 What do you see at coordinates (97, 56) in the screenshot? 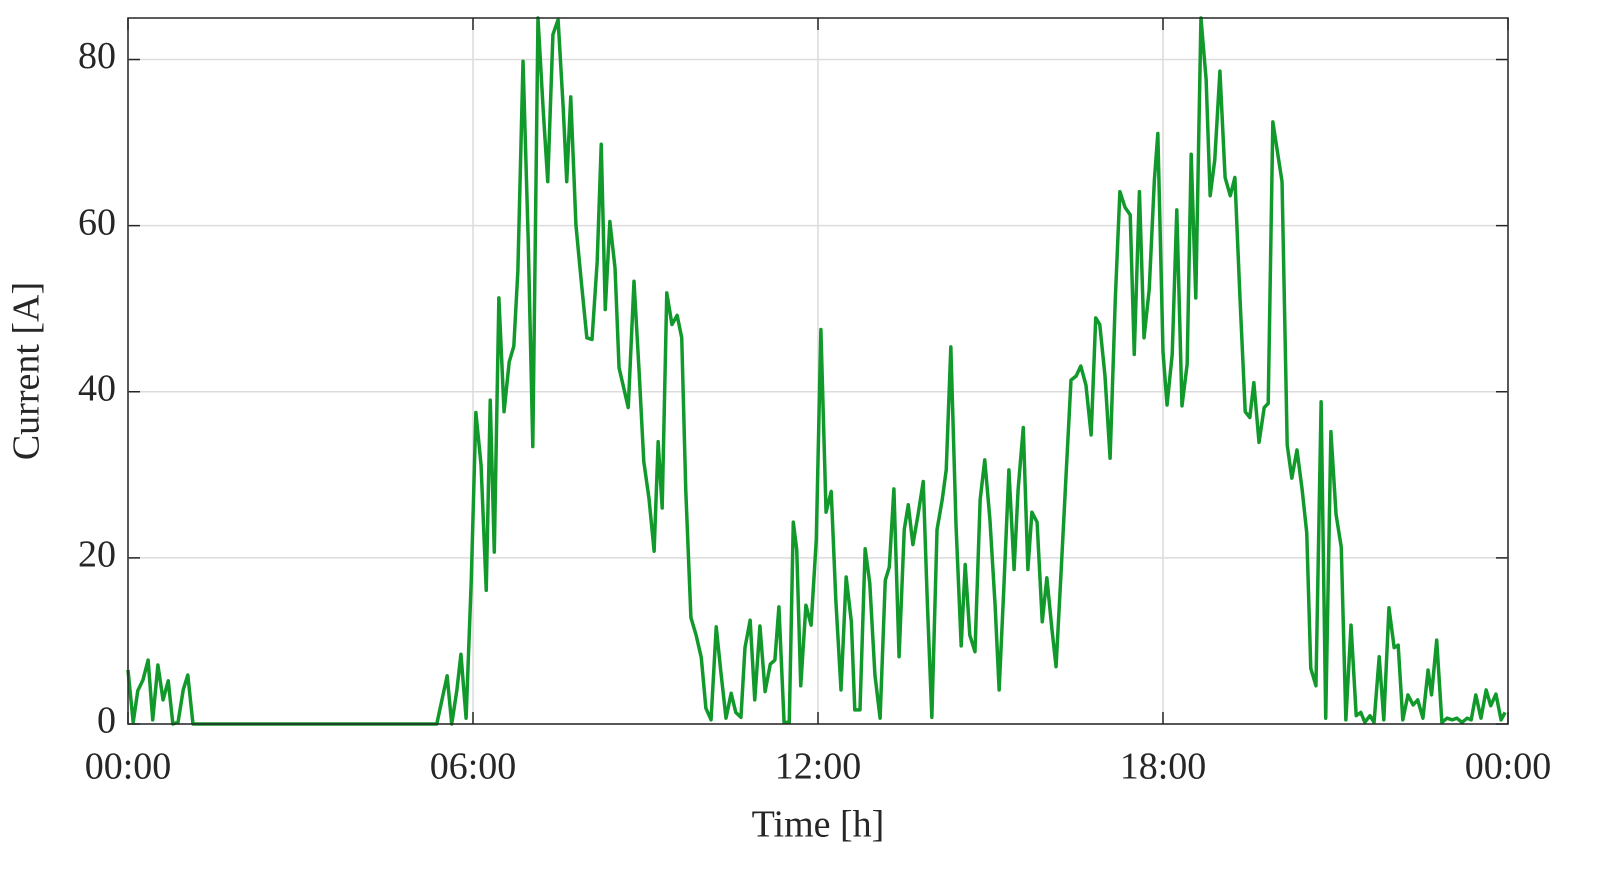
I see `y-tick-label: 80` at bounding box center [97, 56].